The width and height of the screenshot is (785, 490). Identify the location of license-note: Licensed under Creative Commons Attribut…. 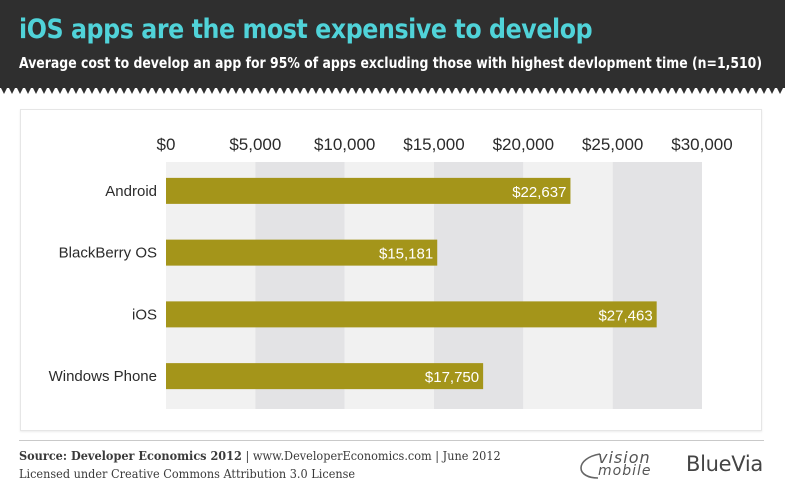
(187, 474).